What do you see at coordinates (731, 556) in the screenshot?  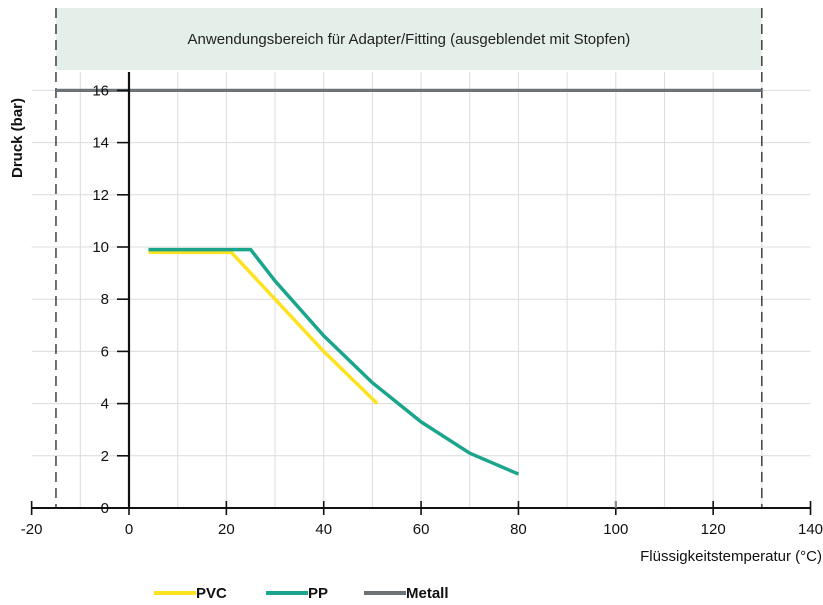 I see `x-axis-title: Flüssigkeitstemperatur (°C)` at bounding box center [731, 556].